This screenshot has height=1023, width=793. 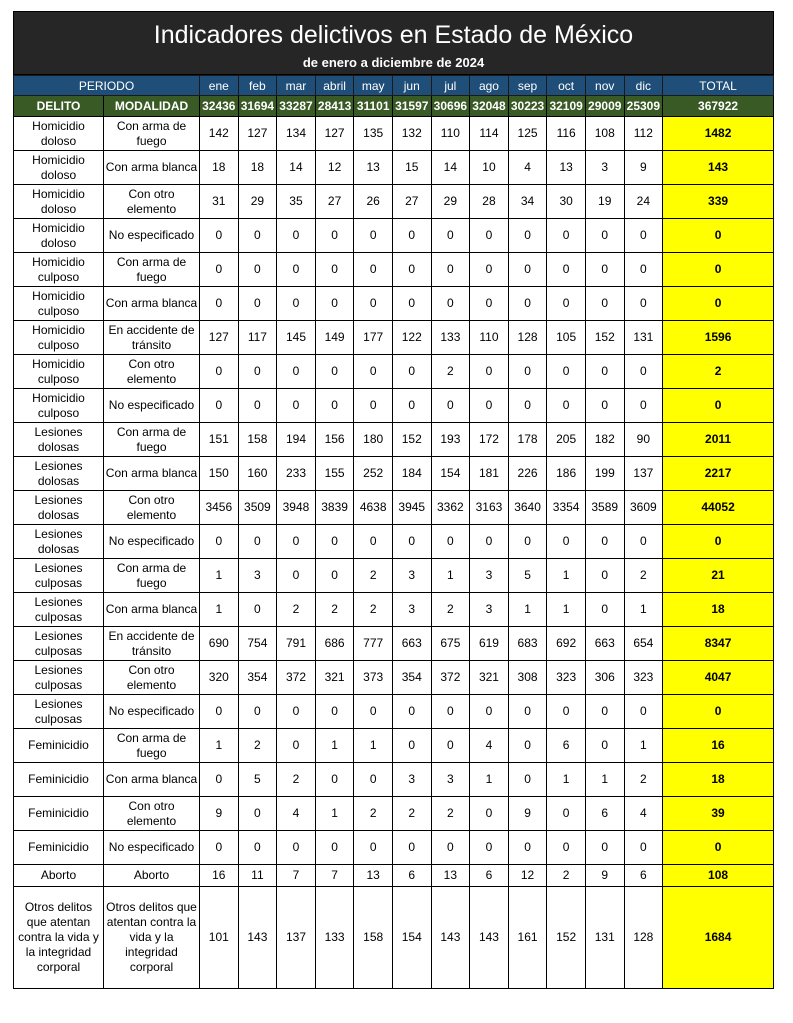 What do you see at coordinates (373, 337) in the screenshot?
I see `value-cell: 177` at bounding box center [373, 337].